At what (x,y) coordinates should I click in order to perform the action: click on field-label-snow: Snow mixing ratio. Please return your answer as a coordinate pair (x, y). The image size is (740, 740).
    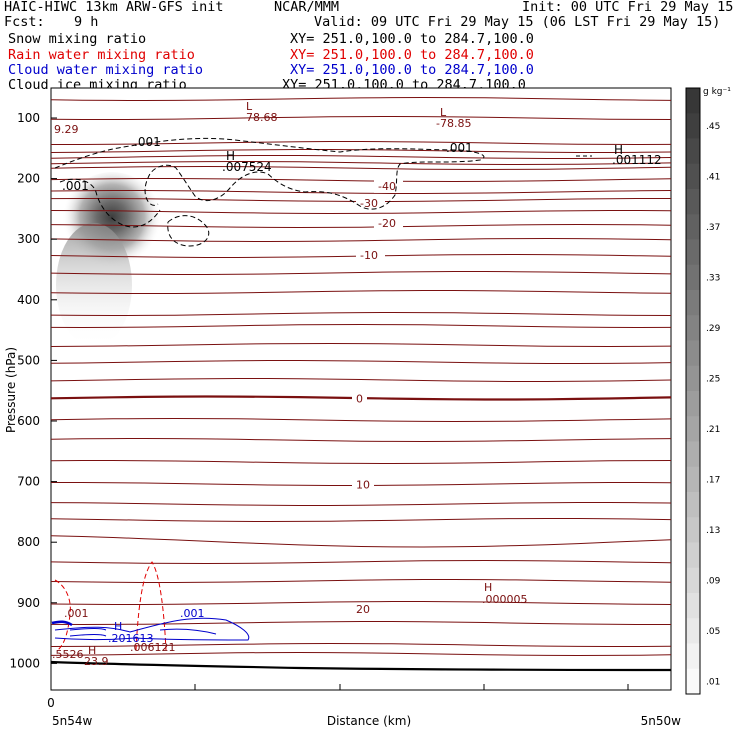
    Looking at the image, I should click on (77, 39).